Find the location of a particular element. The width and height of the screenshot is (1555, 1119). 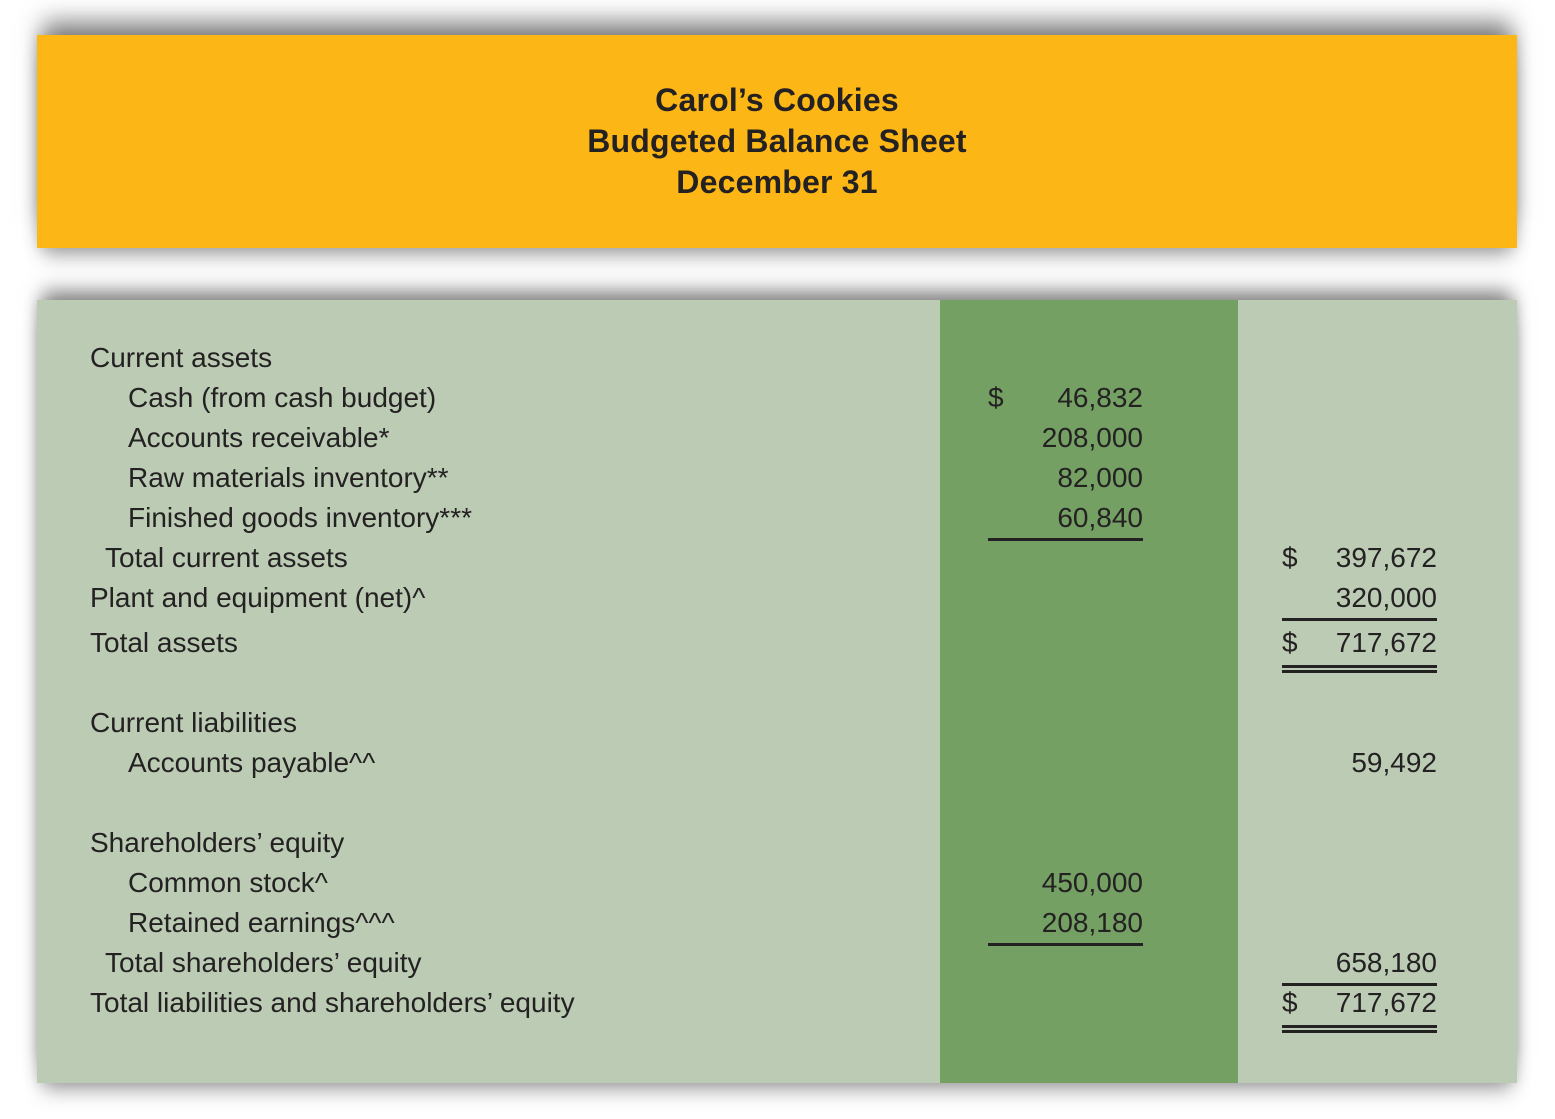

detail-amount-cell: 60,840 is located at coordinates (1089, 519).